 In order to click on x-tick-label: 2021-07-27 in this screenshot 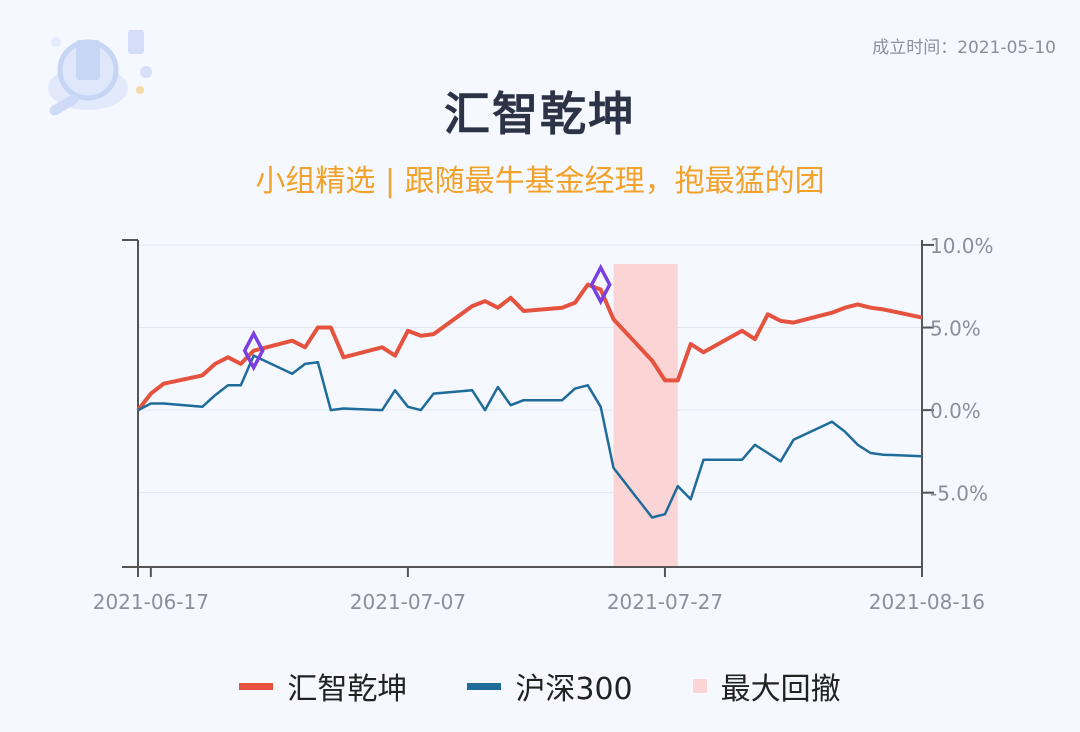, I will do `click(665, 602)`.